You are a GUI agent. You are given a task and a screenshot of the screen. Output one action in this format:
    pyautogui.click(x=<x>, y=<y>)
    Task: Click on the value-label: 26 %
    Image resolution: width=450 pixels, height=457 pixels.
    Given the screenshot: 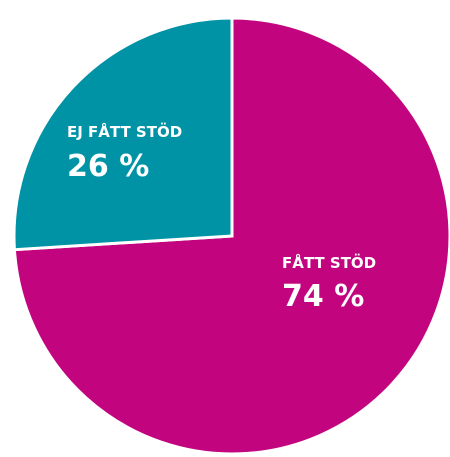 What is the action you would take?
    pyautogui.click(x=108, y=166)
    